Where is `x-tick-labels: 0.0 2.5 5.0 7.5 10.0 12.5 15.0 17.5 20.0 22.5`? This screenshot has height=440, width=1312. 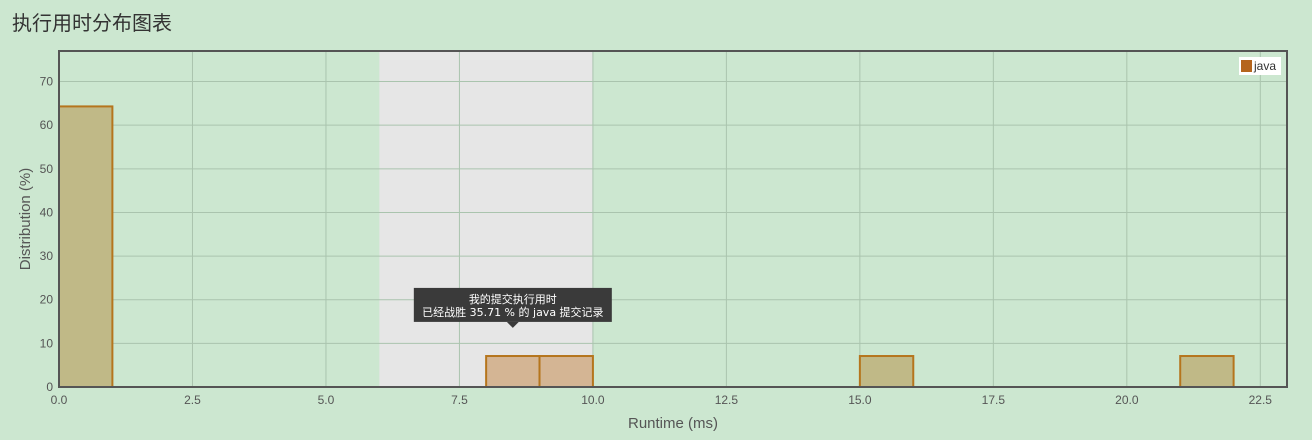
x-tick-labels: 0.0 2.5 5.0 7.5 10.0 12.5 15.0 17.5 20.0 22.5 is located at coordinates (662, 400).